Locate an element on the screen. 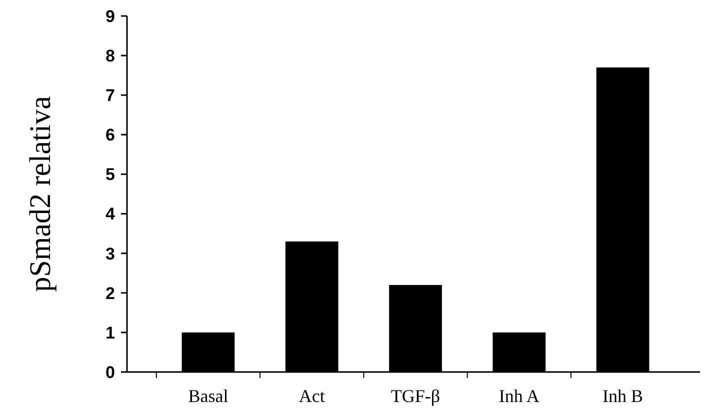 This screenshot has width=728, height=416. y-tick-label: 9 is located at coordinates (110, 16).